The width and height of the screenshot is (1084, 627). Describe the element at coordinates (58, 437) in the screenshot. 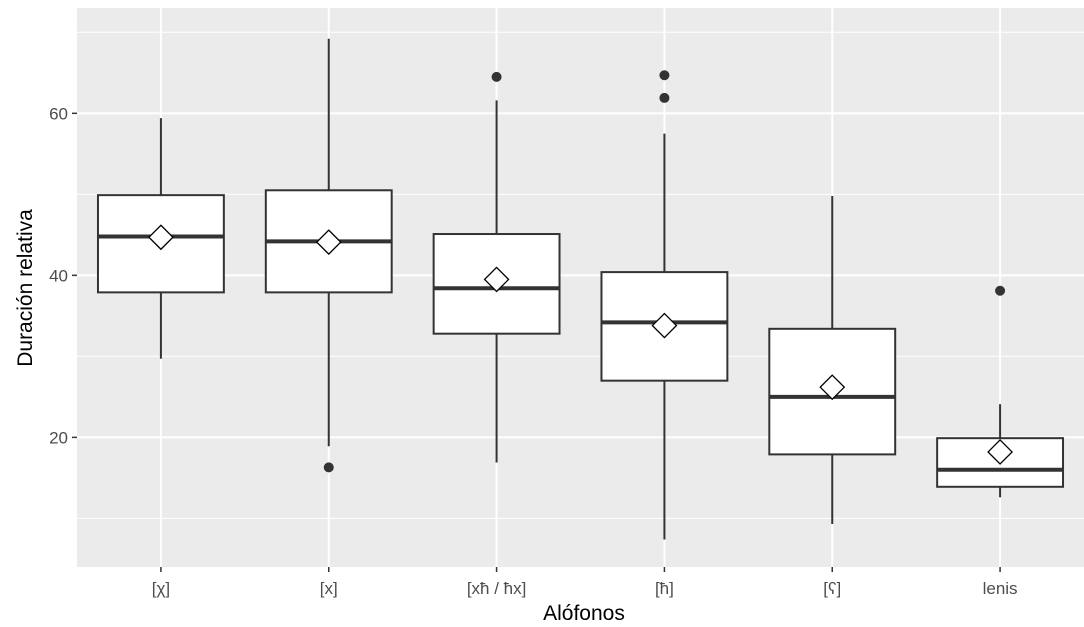

I see `y-tick-label: 20` at that location.